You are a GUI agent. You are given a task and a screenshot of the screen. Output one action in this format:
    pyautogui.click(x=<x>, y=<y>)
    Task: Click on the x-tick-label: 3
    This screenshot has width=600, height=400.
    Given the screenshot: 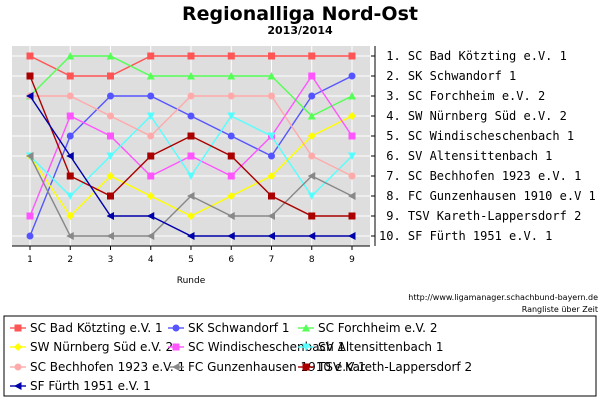 What is the action you would take?
    pyautogui.click(x=111, y=260)
    